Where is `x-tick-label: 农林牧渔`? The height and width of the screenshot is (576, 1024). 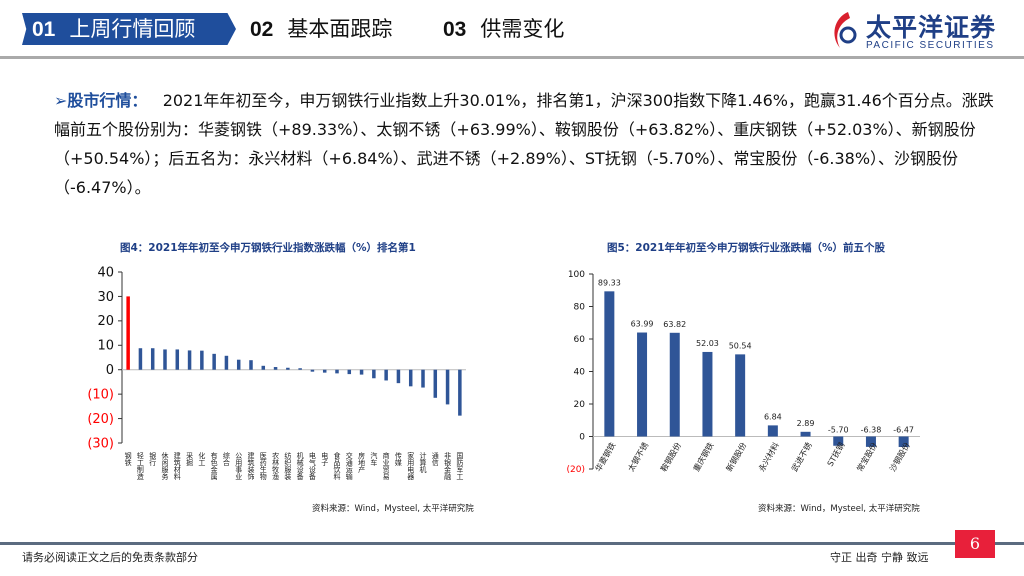 x-tick-label: 农林牧渔 is located at coordinates (276, 466).